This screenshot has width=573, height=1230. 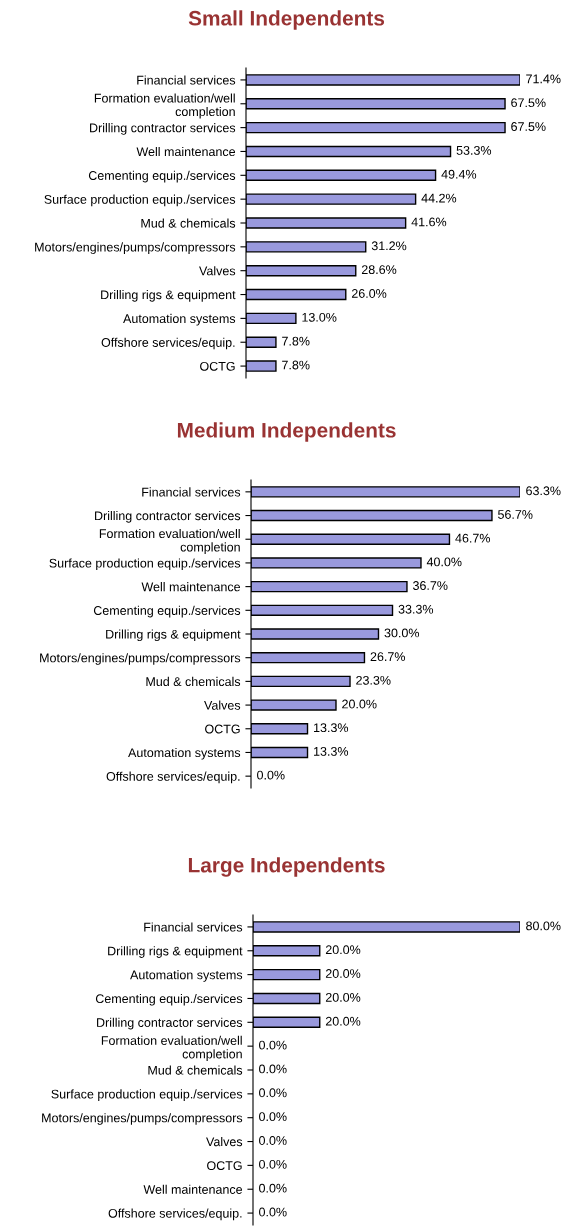 What do you see at coordinates (286, 432) in the screenshot?
I see `chart-title: Medium Independents` at bounding box center [286, 432].